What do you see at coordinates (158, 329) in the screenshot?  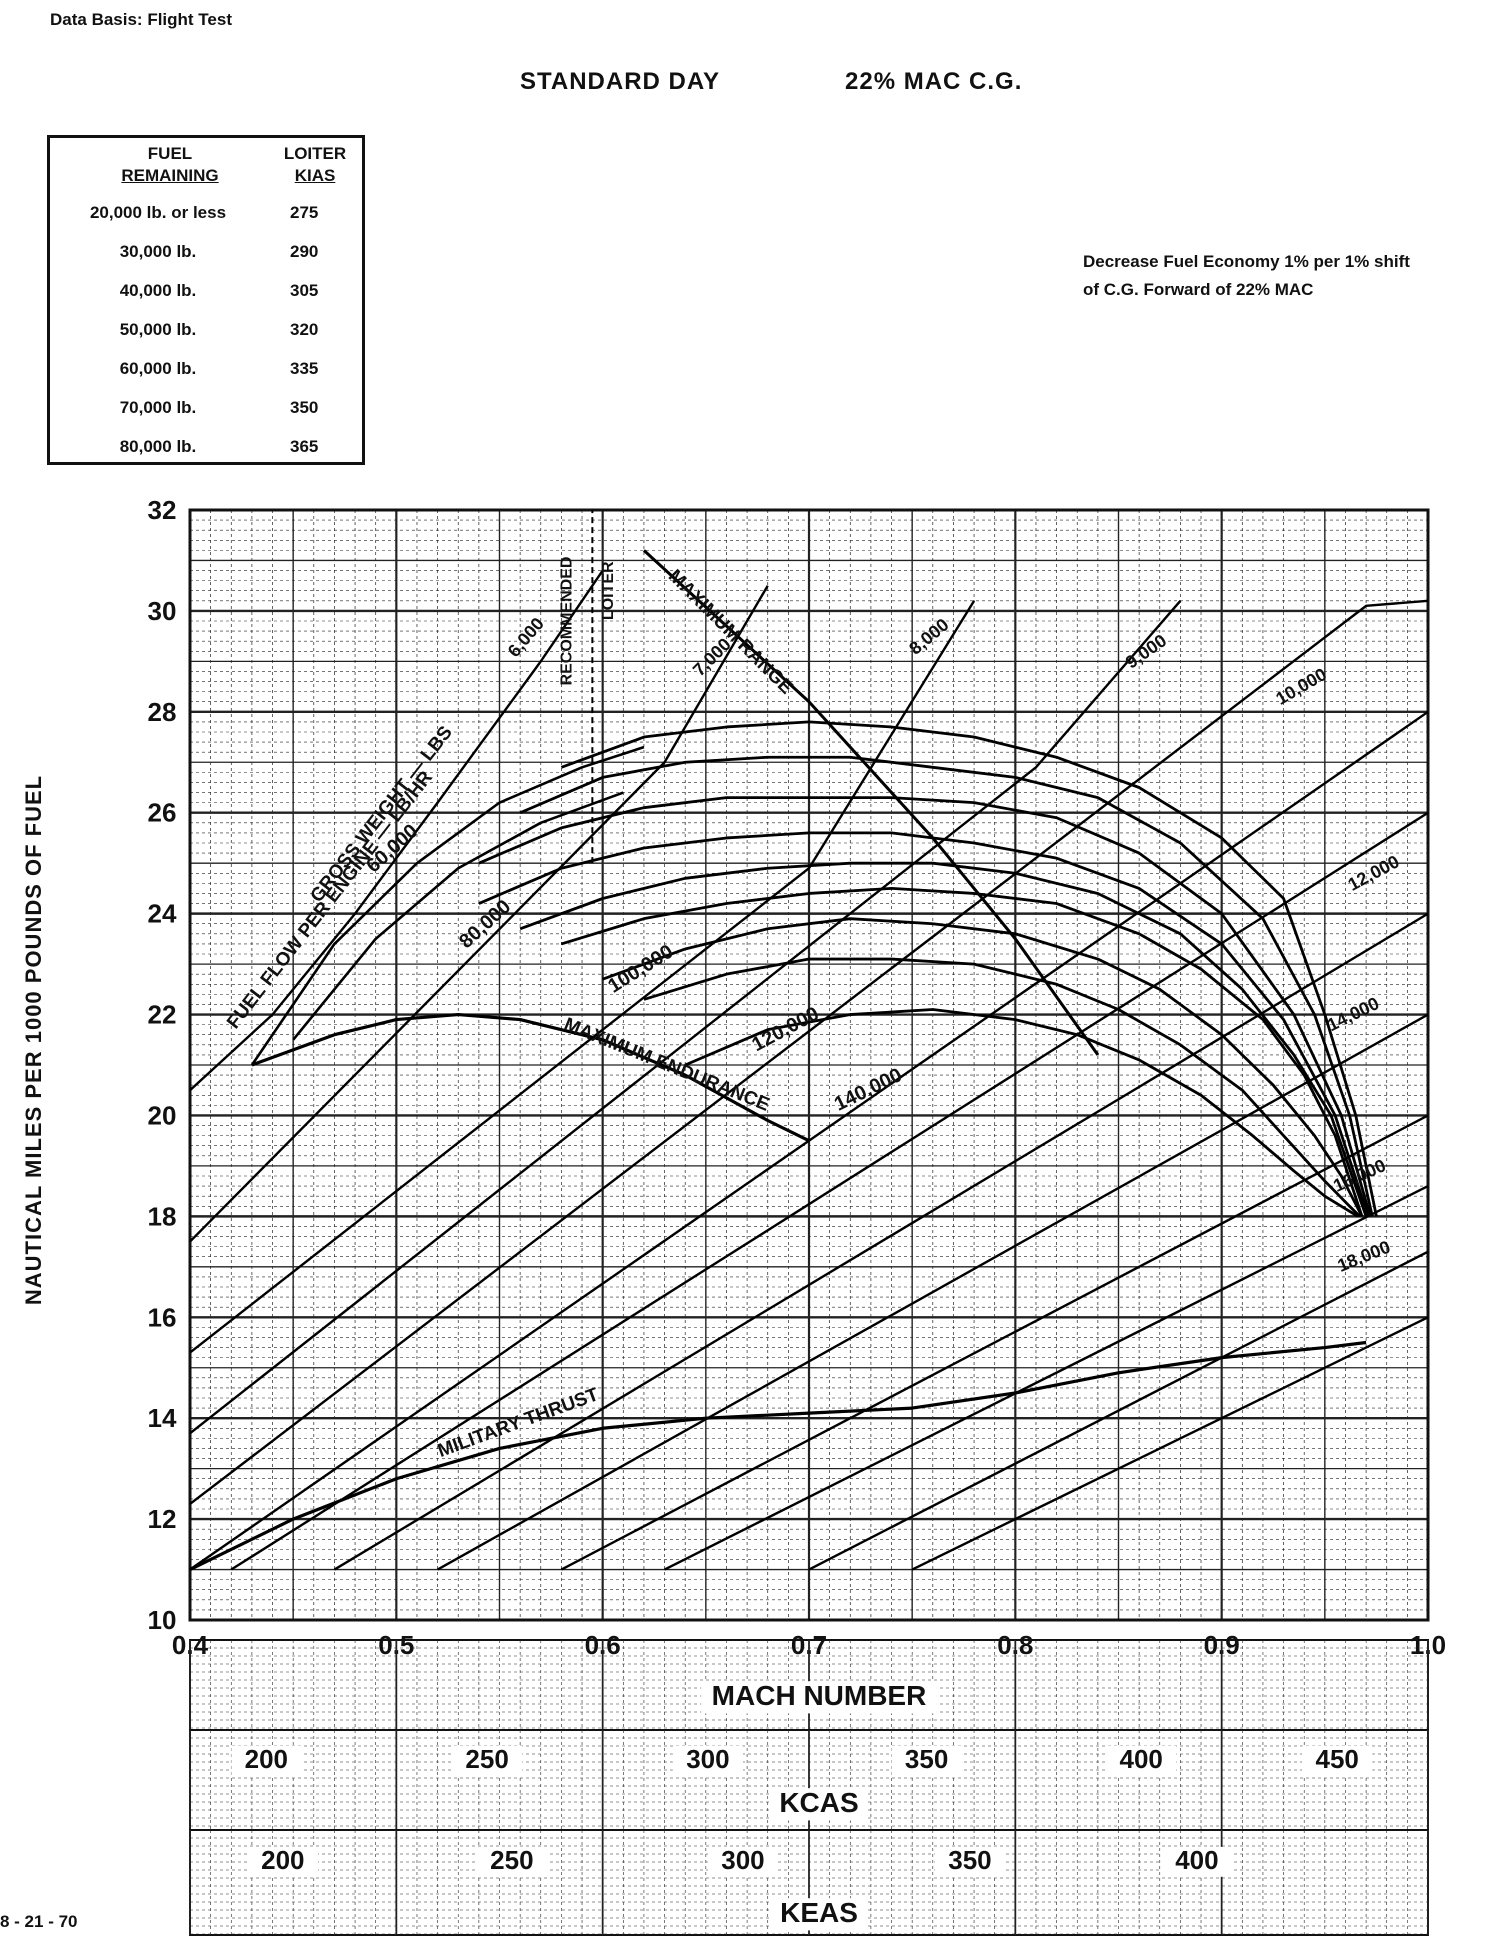 I see `row-fuel: 50,000 lb.` at bounding box center [158, 329].